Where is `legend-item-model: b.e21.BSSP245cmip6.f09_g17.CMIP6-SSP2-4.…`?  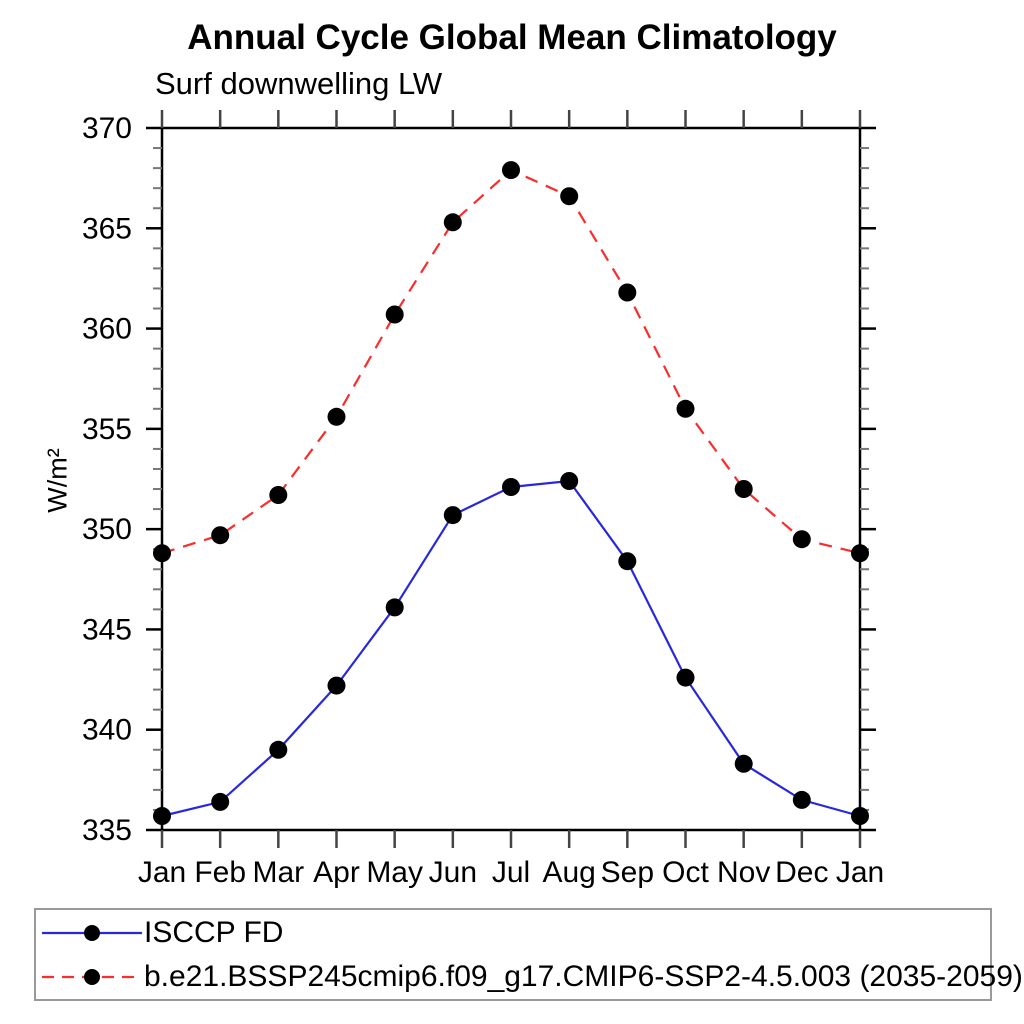
legend-item-model: b.e21.BSSP245cmip6.f09_g17.CMIP6-SSP2-4.… is located at coordinates (529, 977).